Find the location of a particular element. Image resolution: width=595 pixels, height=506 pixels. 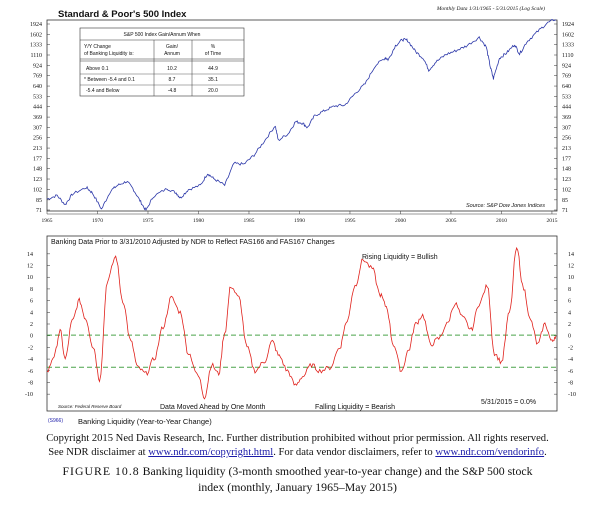

top-y-tick-left: 369 is located at coordinates (37, 118).